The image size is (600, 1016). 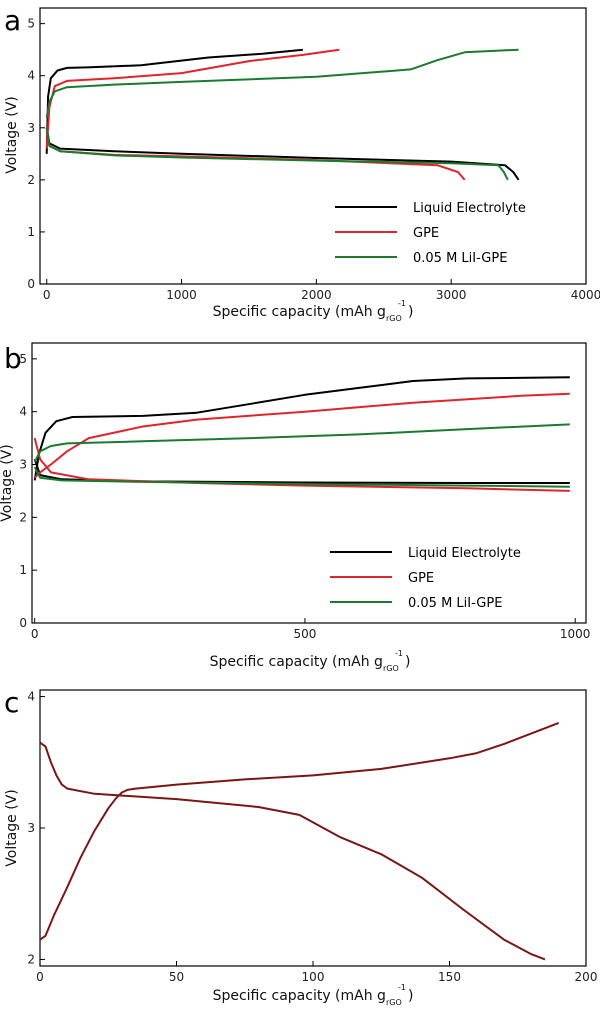 I want to click on panel-b-series, so click(x=301, y=434).